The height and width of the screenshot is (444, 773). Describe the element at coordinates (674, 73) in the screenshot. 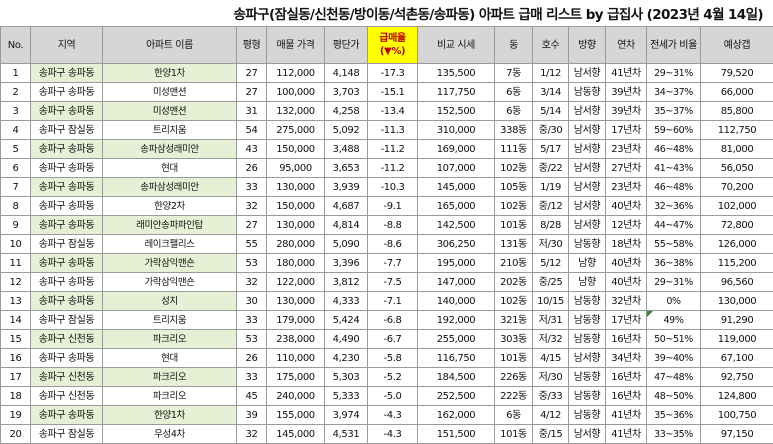

I see `row-jeonse-ratio: 29~31%` at that location.